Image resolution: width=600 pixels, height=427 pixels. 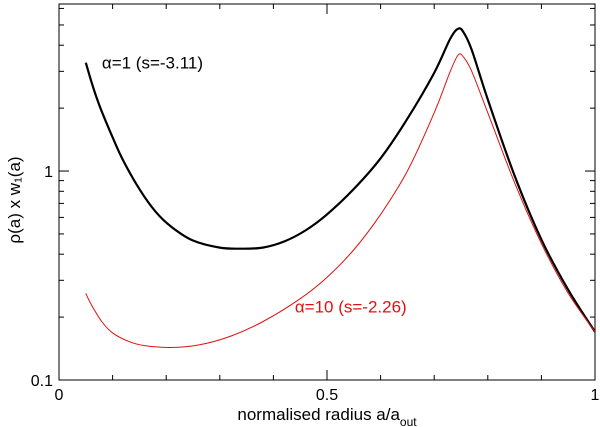 What do you see at coordinates (327, 416) in the screenshot?
I see `x-axis-label: normalised radius a/aout` at bounding box center [327, 416].